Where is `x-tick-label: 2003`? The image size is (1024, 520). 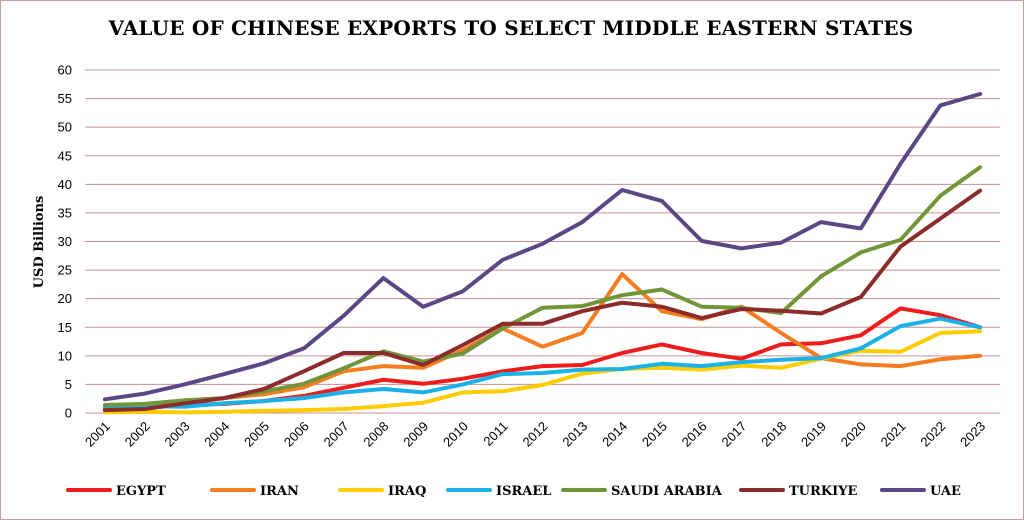
x-tick-label: 2003 is located at coordinates (177, 434).